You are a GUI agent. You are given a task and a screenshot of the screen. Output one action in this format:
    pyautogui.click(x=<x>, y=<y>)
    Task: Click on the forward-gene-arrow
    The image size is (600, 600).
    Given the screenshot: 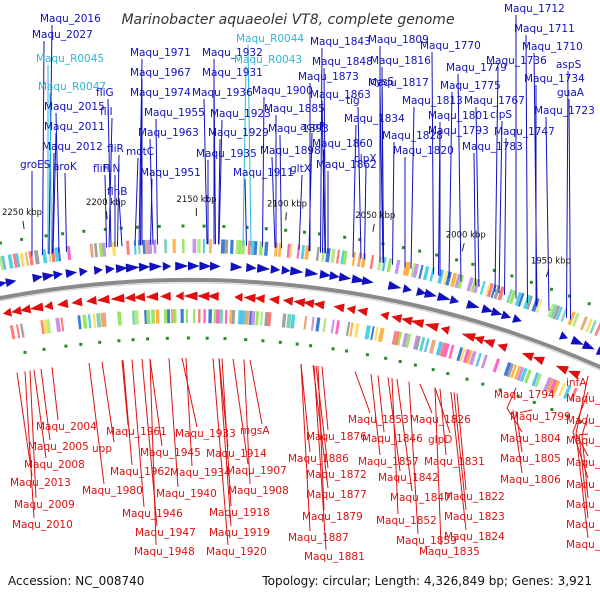 What is the action you would take?
    pyautogui.click(x=454, y=299)
    